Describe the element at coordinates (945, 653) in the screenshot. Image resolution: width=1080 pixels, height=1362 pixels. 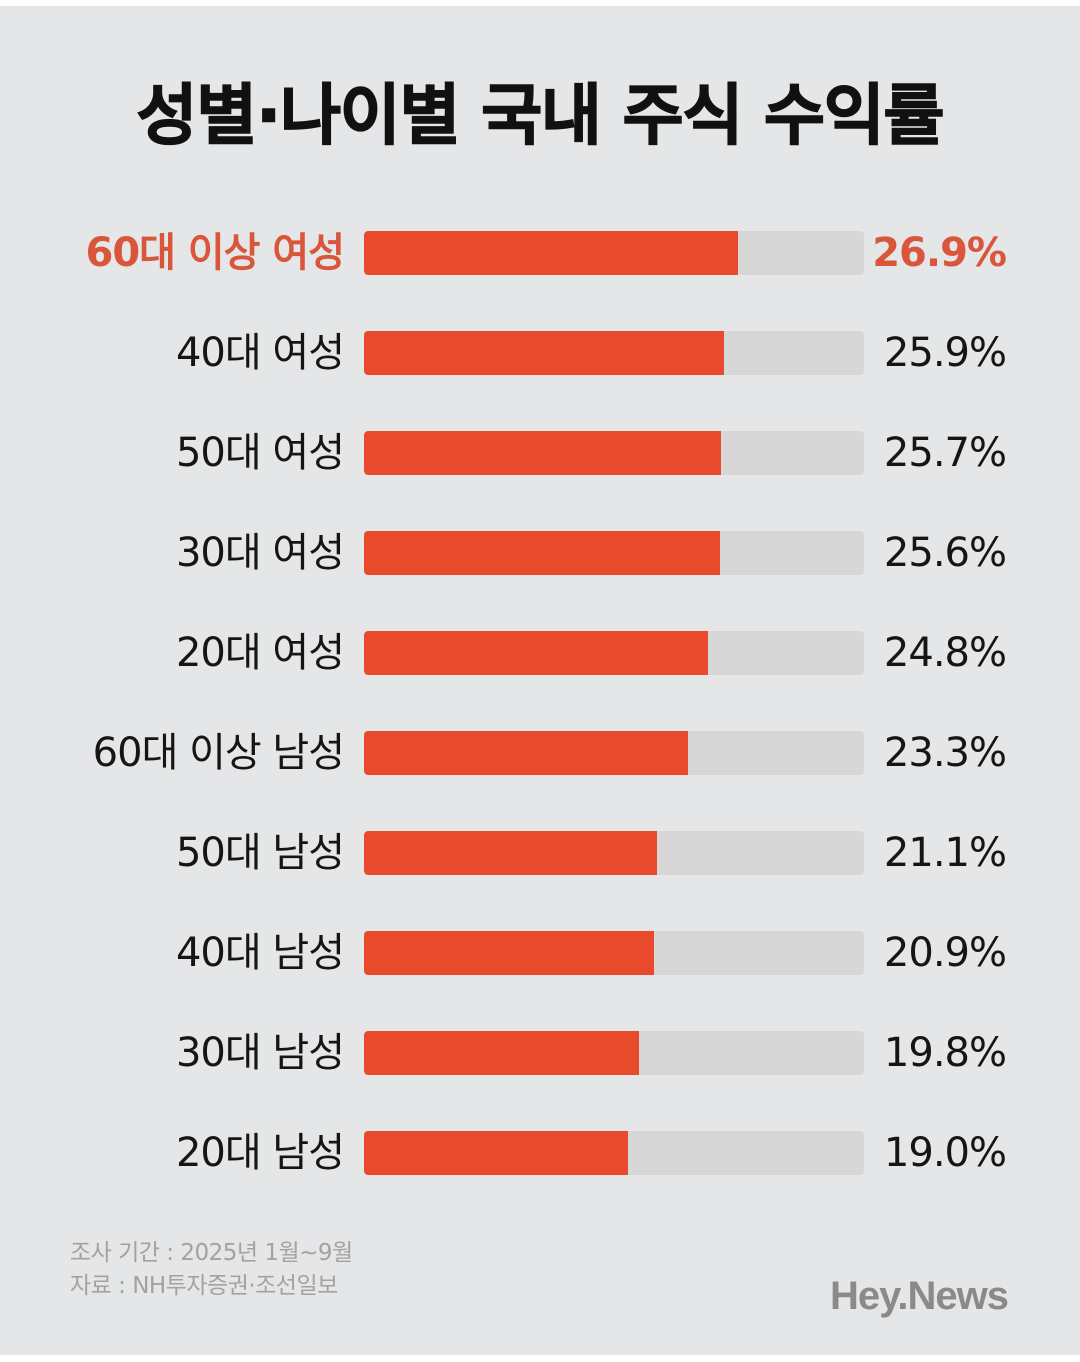
I see `bar-value: 24.8%` at that location.